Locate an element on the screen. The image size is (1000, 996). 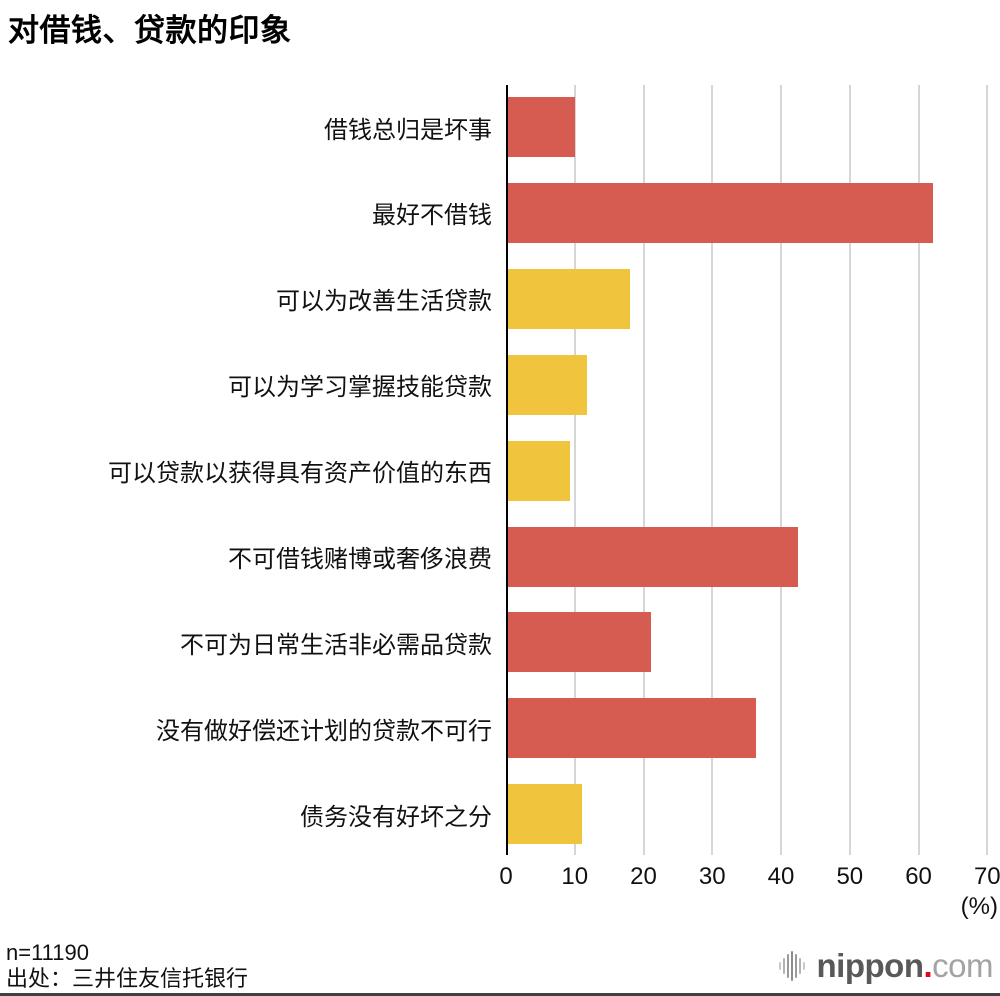
bar-row: 不可为日常生活非必需品贷款 is located at coordinates (500, 642).